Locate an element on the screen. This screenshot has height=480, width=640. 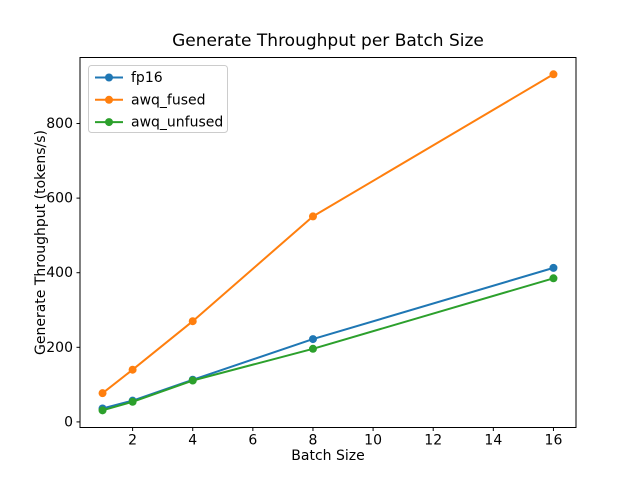
legend: fp16 awq_fused awq_unfused is located at coordinates (158, 99).